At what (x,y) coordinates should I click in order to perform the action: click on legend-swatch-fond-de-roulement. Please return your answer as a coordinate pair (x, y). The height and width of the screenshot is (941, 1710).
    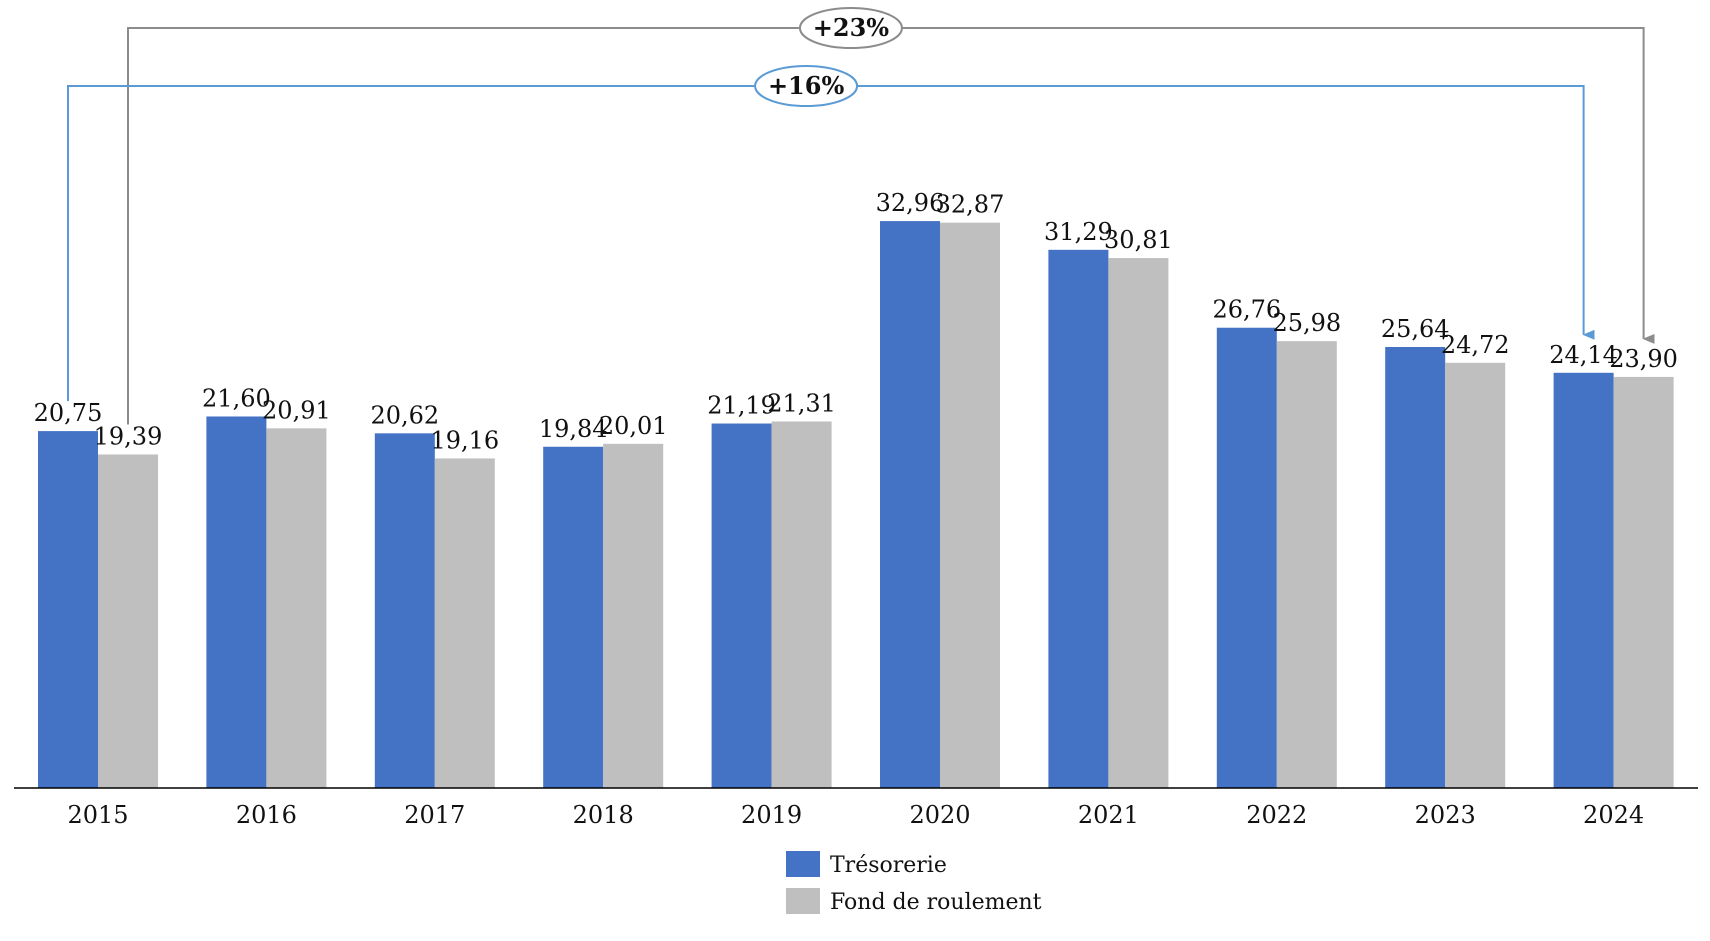
    Looking at the image, I should click on (803, 901).